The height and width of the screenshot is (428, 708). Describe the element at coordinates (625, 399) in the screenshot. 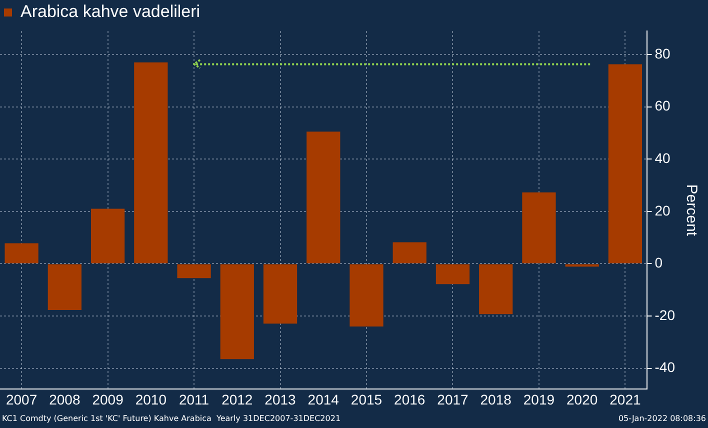

I see `x-tick-label: 2021` at that location.